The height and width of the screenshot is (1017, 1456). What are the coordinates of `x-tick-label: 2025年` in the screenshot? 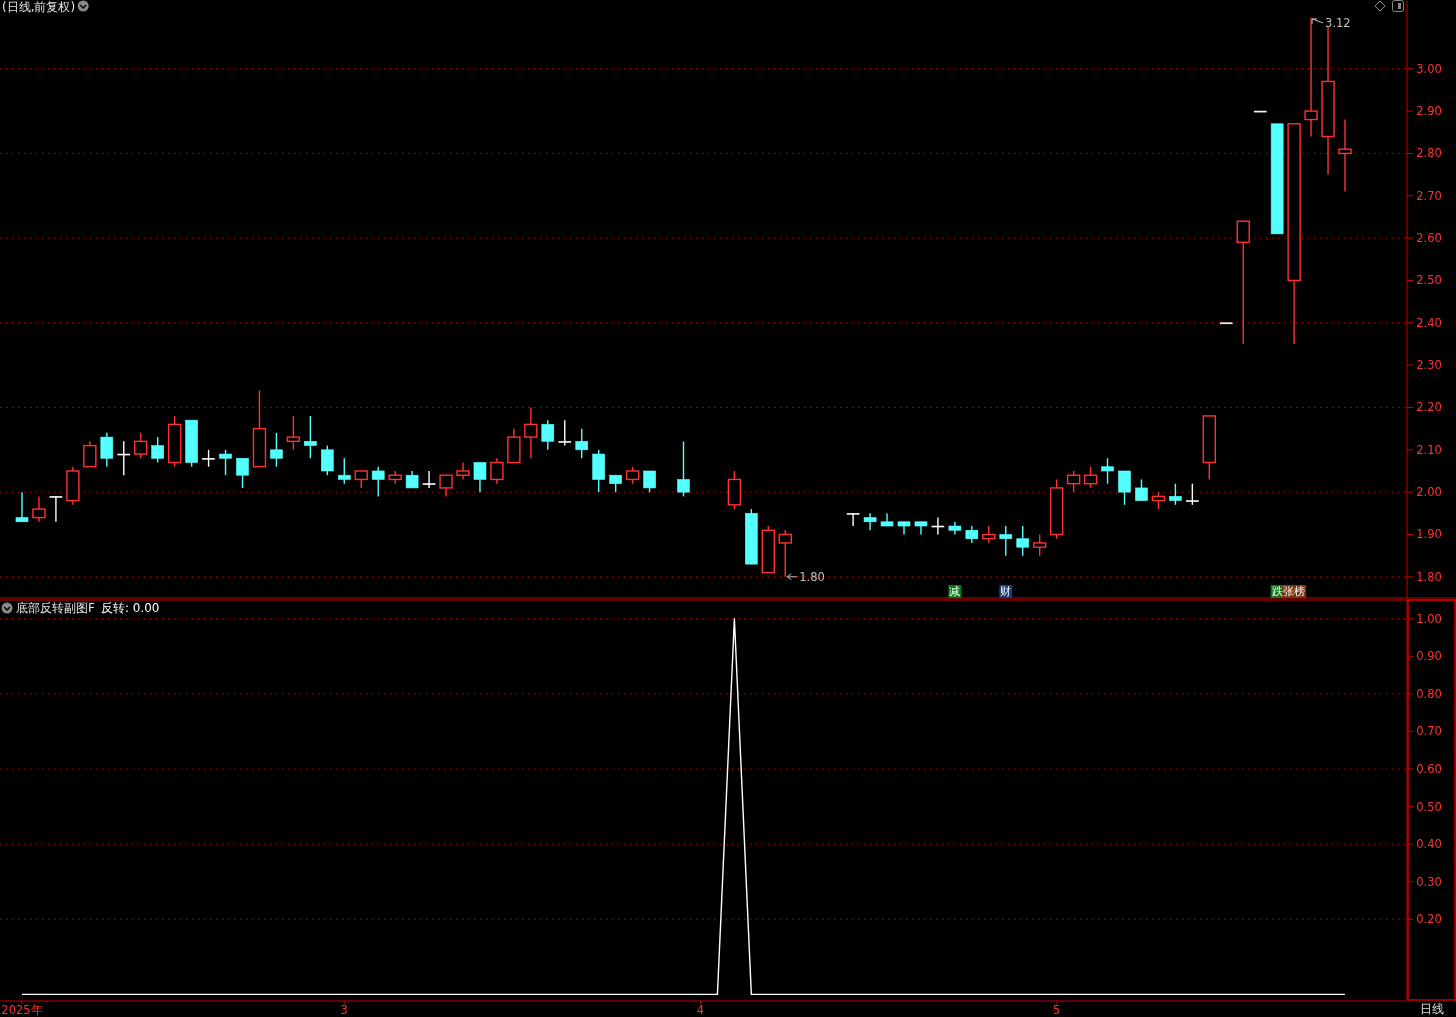 It's located at (22, 1010).